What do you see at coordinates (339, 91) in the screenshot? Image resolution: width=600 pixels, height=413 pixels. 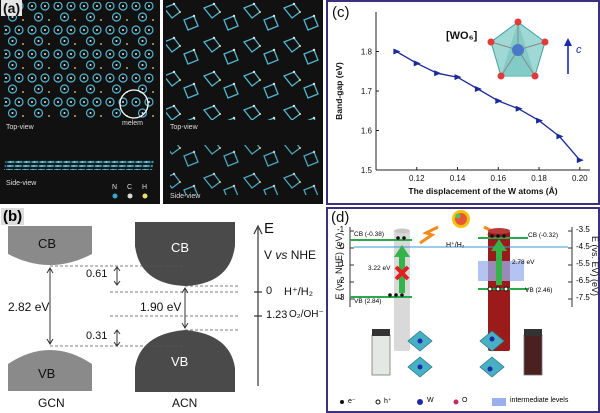 I see `y-axis-title: Band-gap (eV)` at bounding box center [339, 91].